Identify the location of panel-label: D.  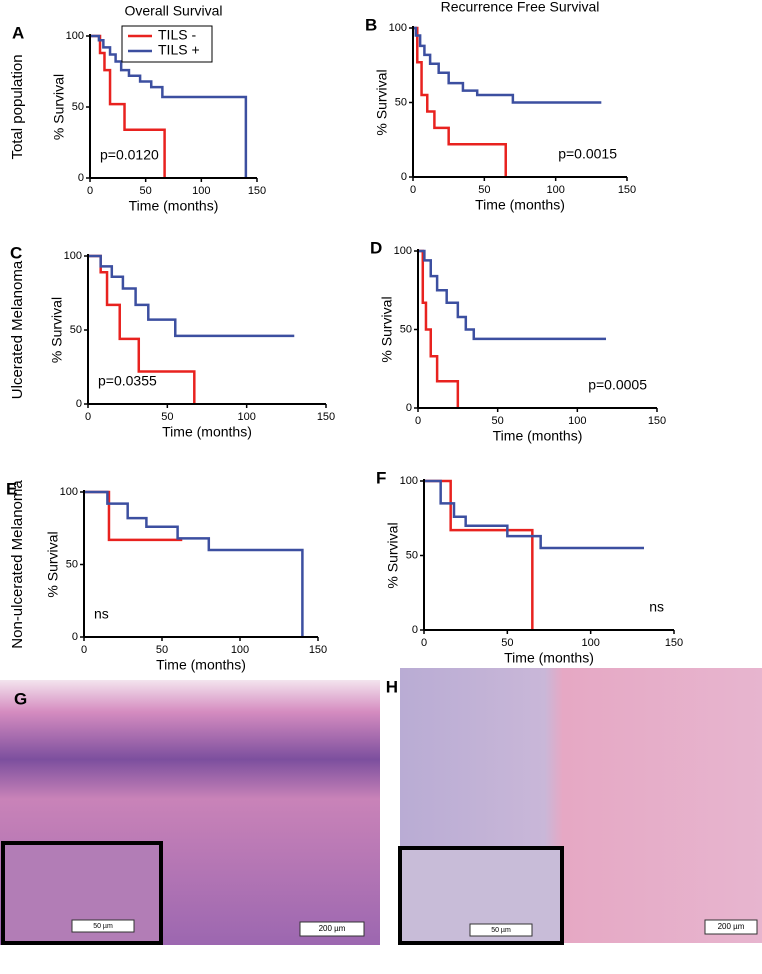
(376, 247).